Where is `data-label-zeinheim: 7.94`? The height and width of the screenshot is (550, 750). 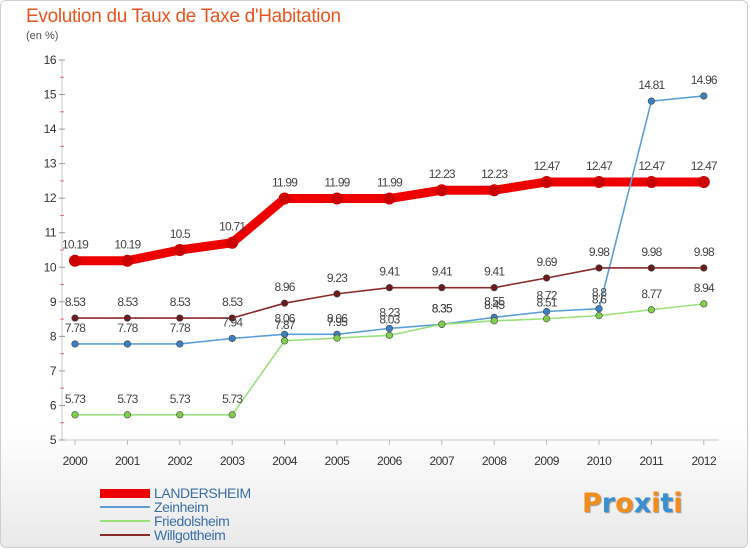
data-label-zeinheim: 7.94 is located at coordinates (232, 322).